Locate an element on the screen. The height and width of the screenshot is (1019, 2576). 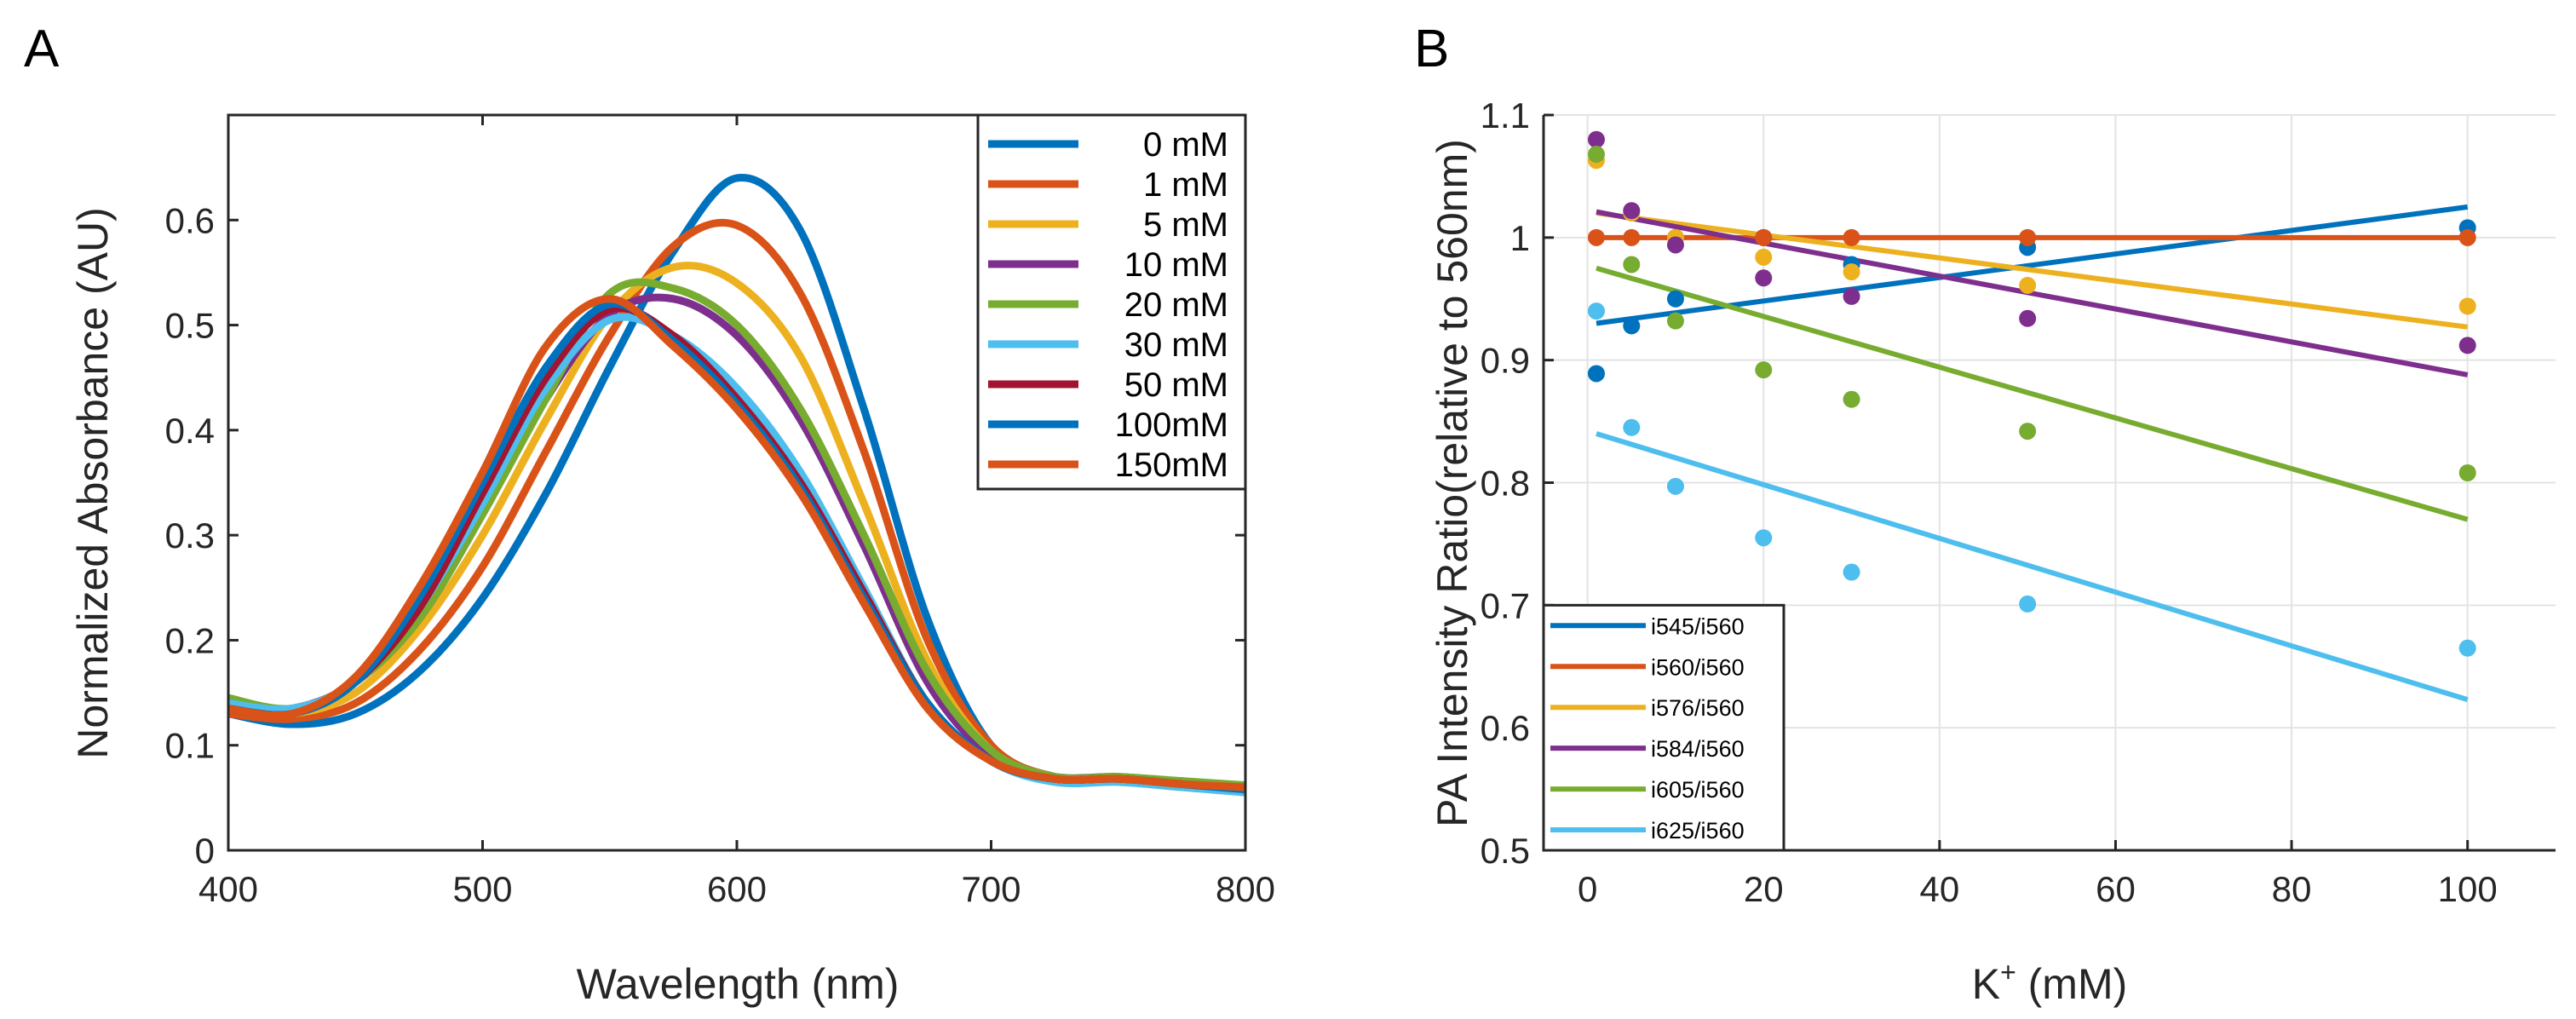
y-tick-label: 0.4 is located at coordinates (190, 431).